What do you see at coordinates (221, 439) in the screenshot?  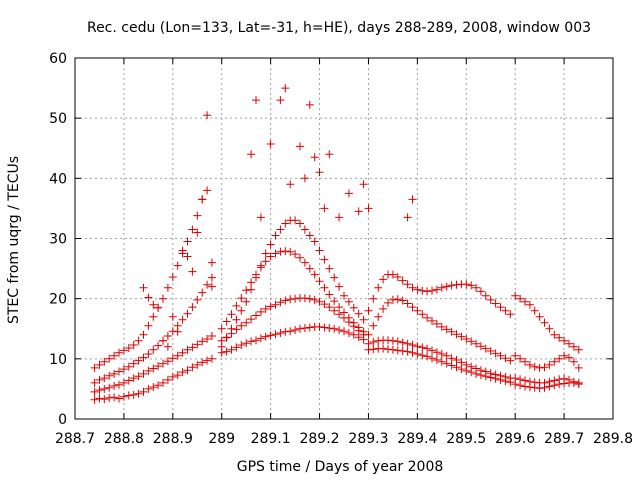 I see `x-tick-label: 289` at bounding box center [221, 439].